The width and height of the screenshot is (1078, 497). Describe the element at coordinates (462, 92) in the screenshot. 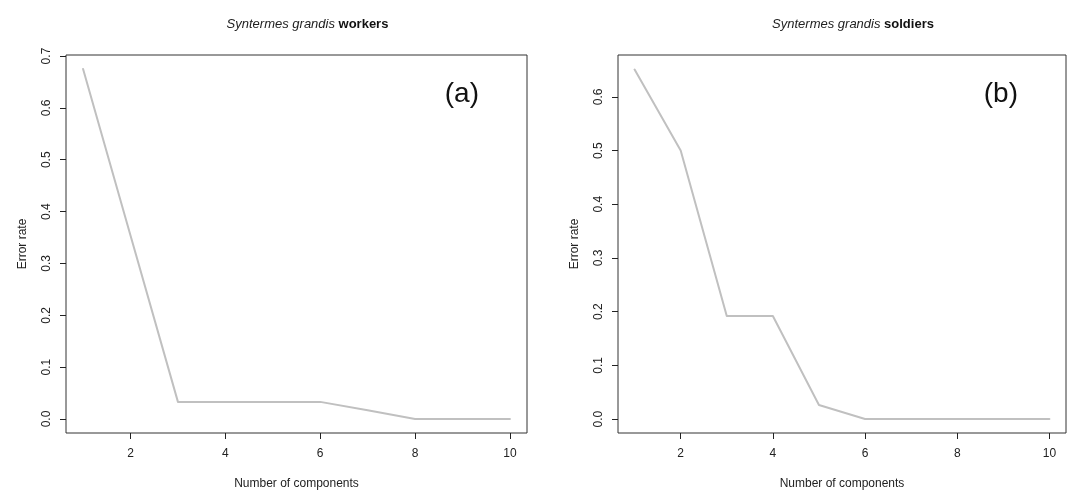

I see `annotation: (a)` at that location.